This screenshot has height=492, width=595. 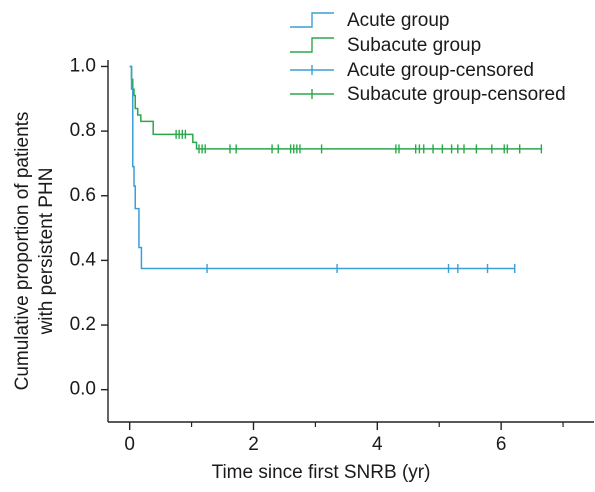 I want to click on legend-acute-group-censored-symbol, so click(x=312, y=70).